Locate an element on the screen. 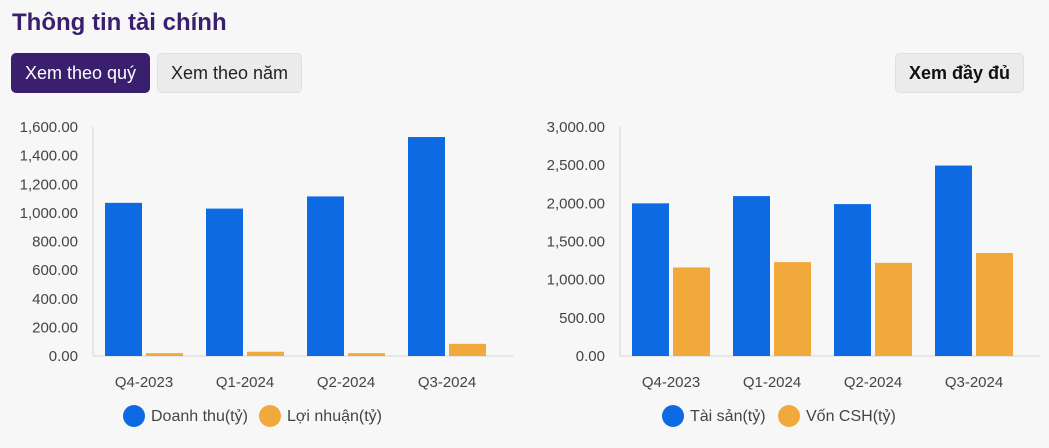 This screenshot has width=1049, height=448. y-tick-label: 200.00 is located at coordinates (55, 327).